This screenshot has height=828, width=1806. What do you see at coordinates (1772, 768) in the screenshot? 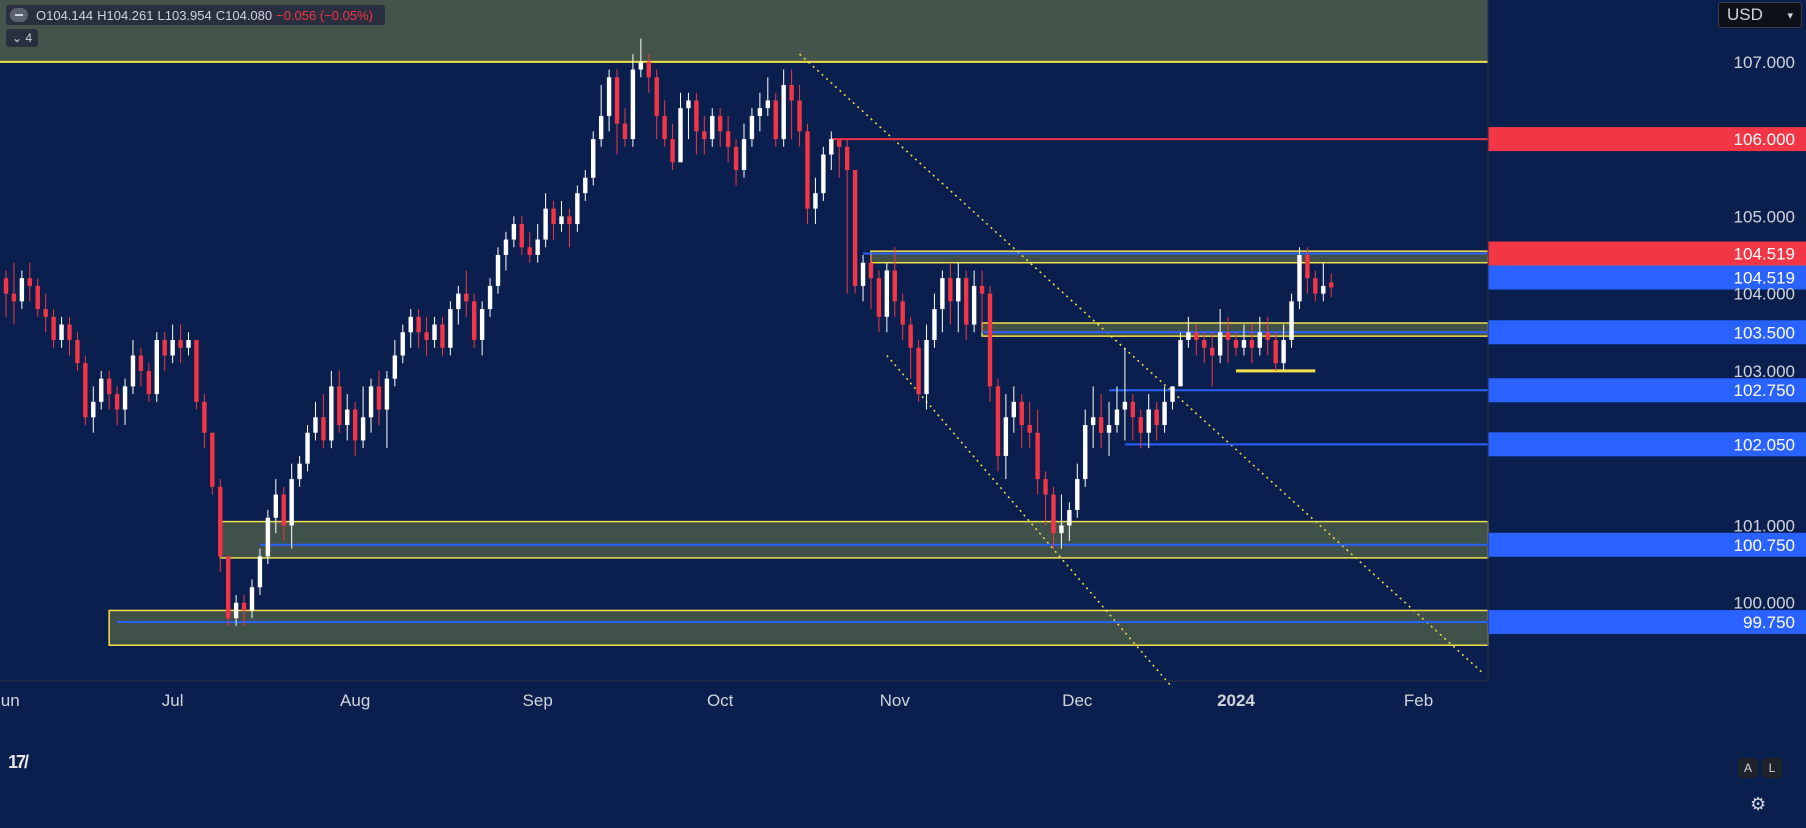
I see `log-scale-button: L` at bounding box center [1772, 768].